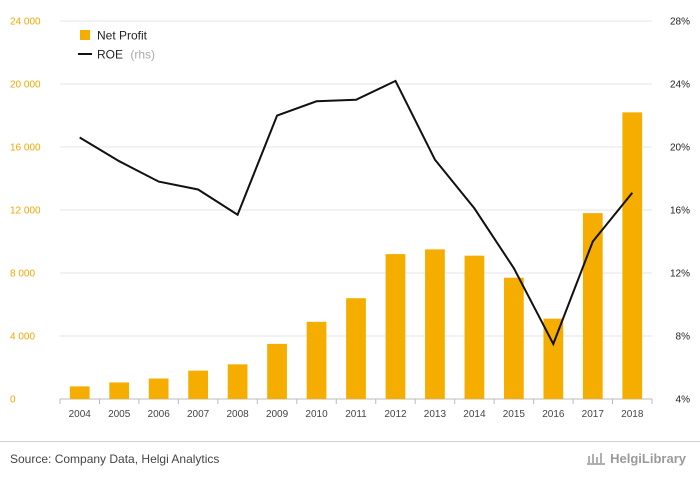 The width and height of the screenshot is (700, 483). I want to click on y-axis-left: 0 4 000 8 000 12 000 16 000 20 000 24 000, so click(25, 211).